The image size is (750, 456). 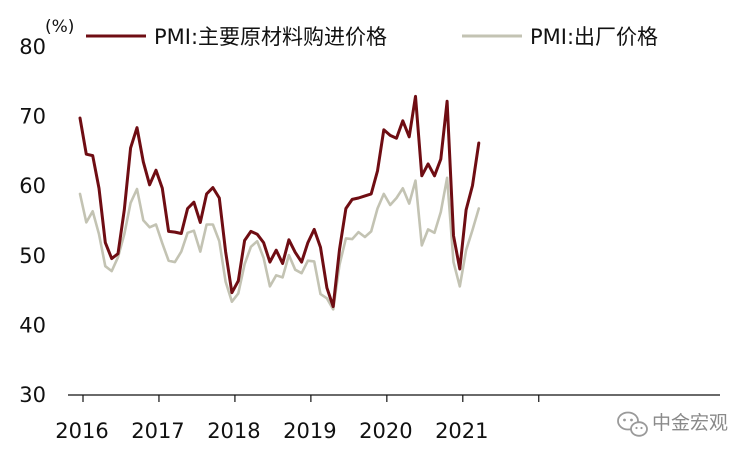 I want to click on x-tick-label: 2020, so click(x=385, y=431).